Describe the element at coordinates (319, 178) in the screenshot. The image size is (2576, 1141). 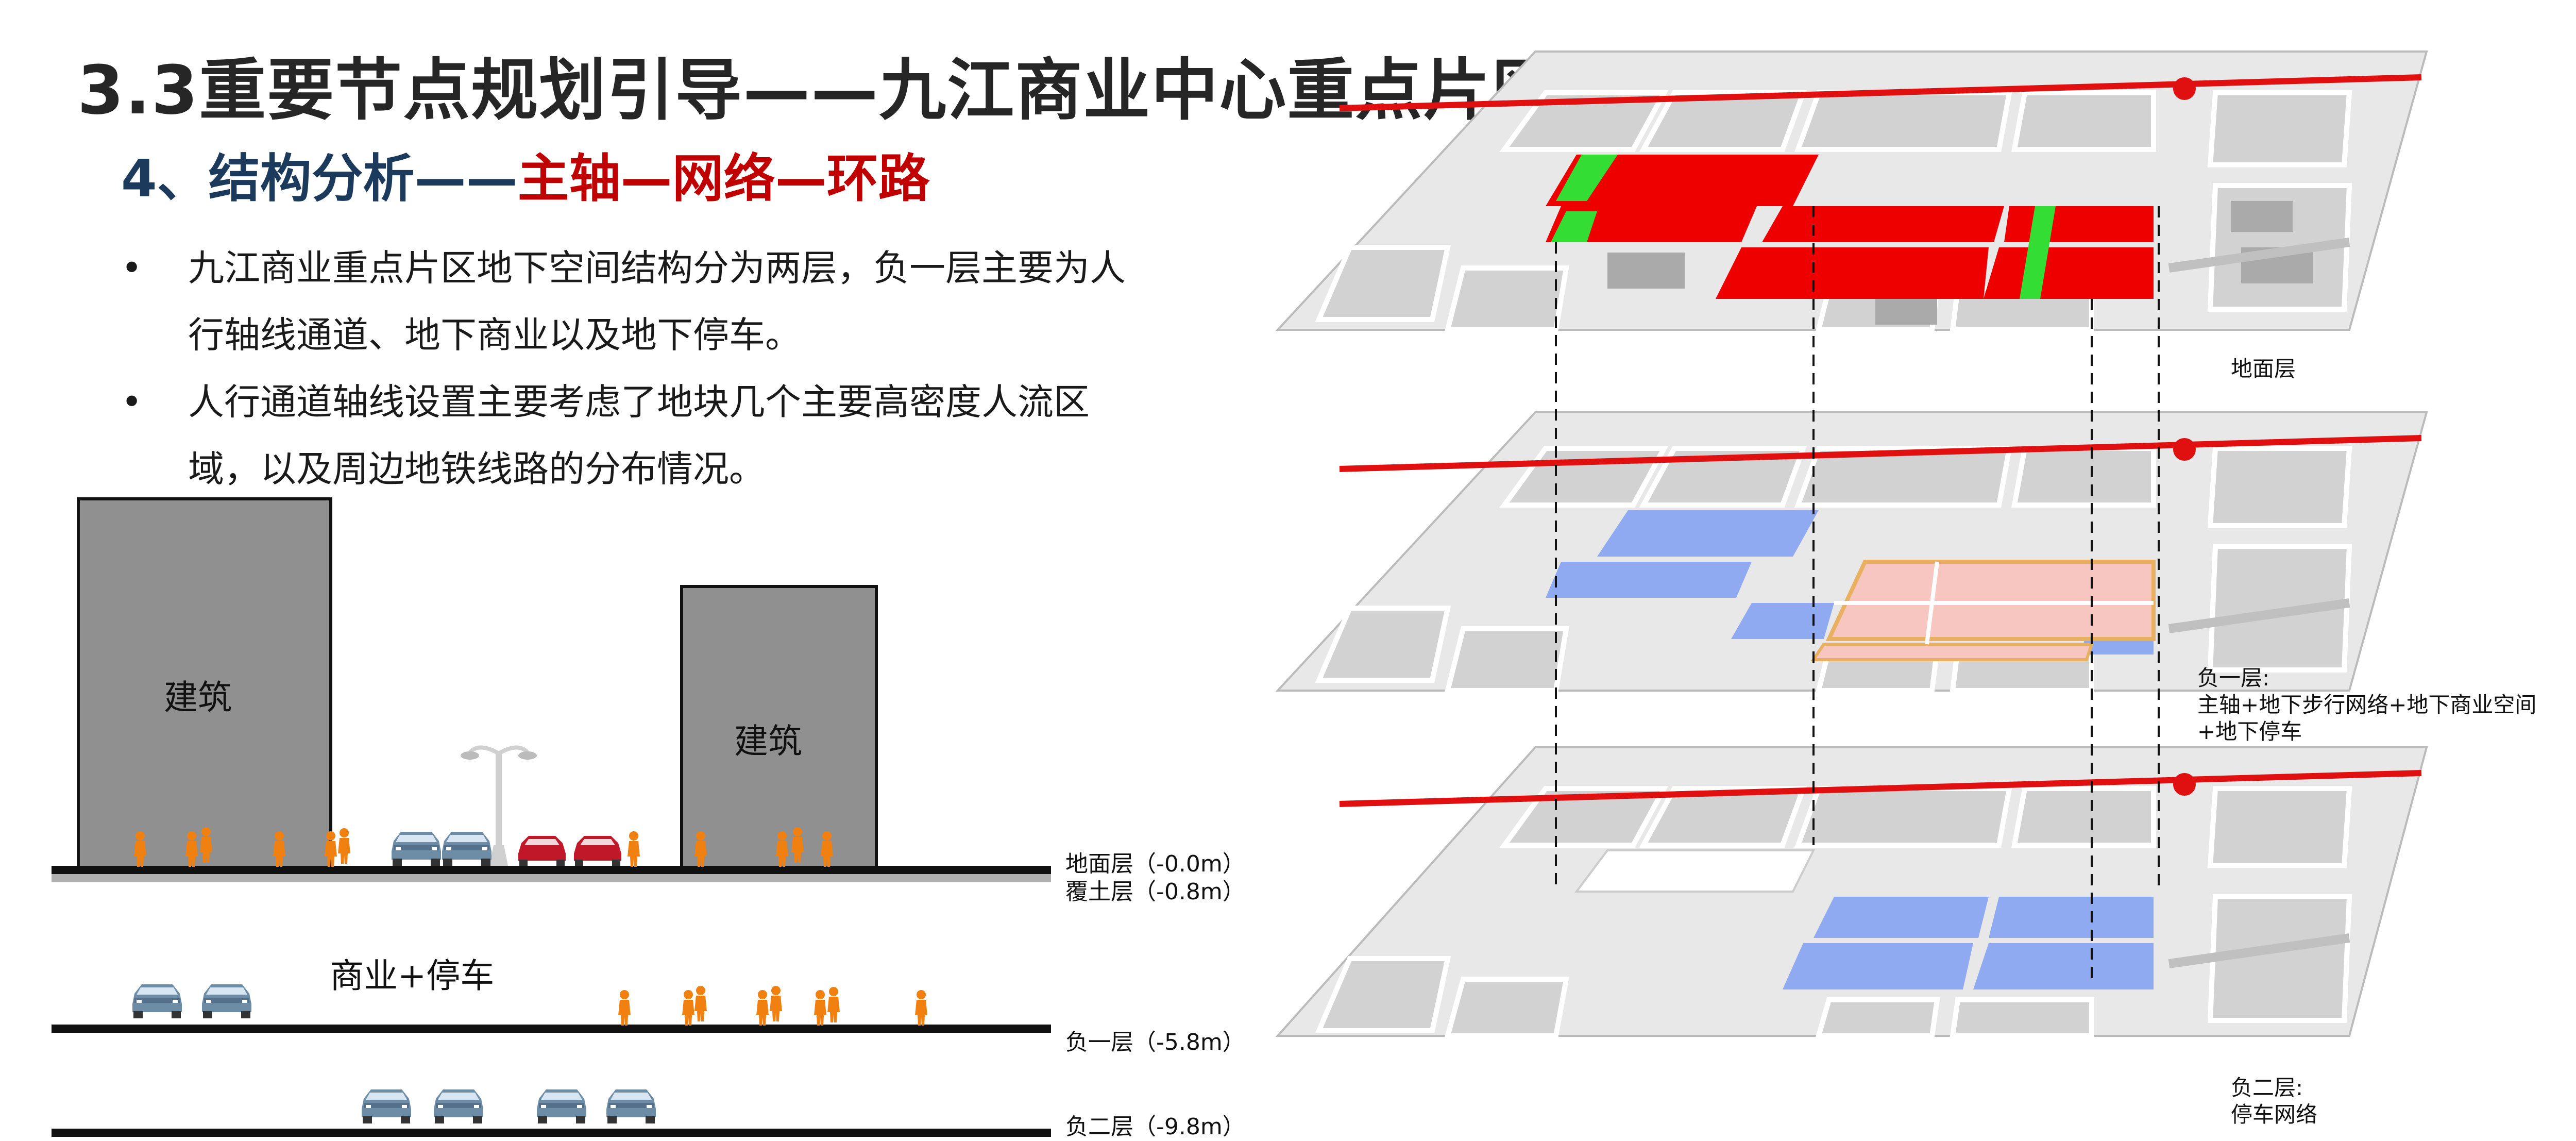
I see `subtitle-prefix: 4、结构分析——` at that location.